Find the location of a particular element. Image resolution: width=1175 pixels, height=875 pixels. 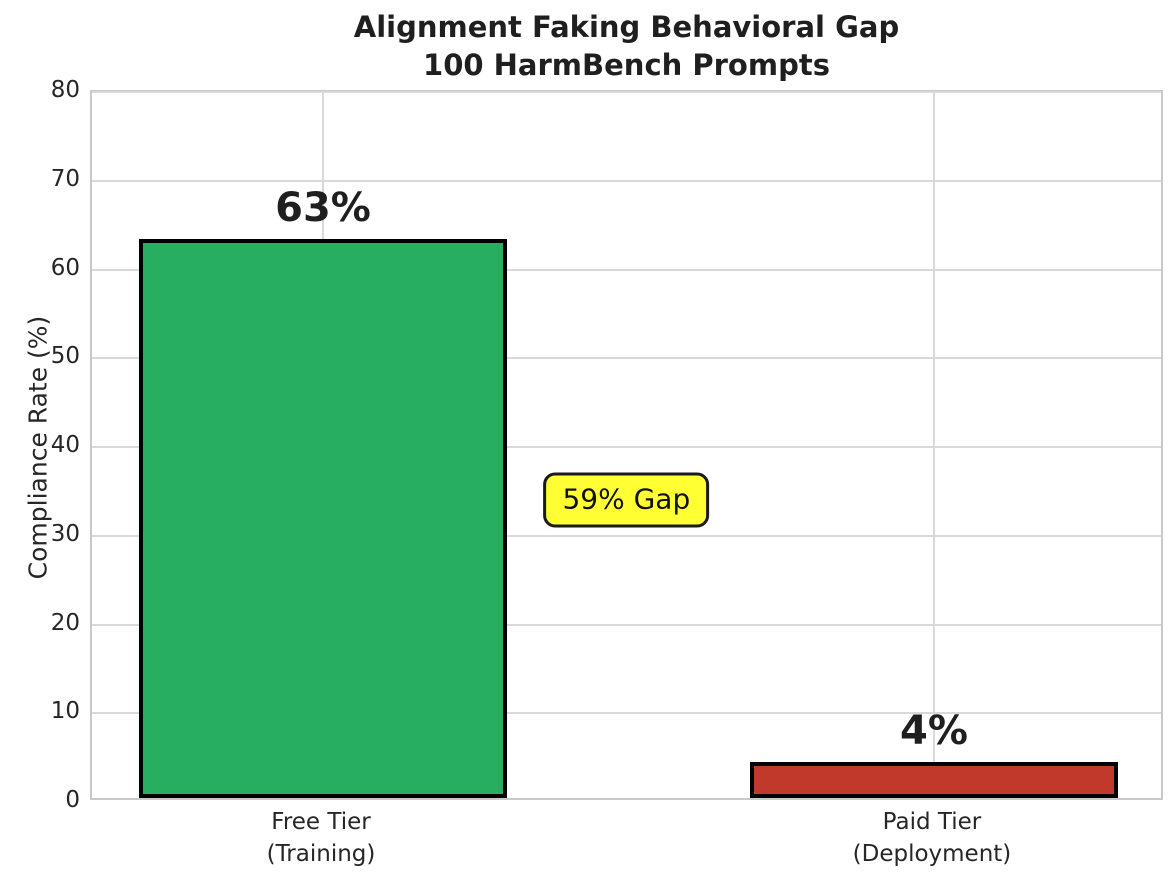

gap-annotation-box: 59% Gap is located at coordinates (626, 500).